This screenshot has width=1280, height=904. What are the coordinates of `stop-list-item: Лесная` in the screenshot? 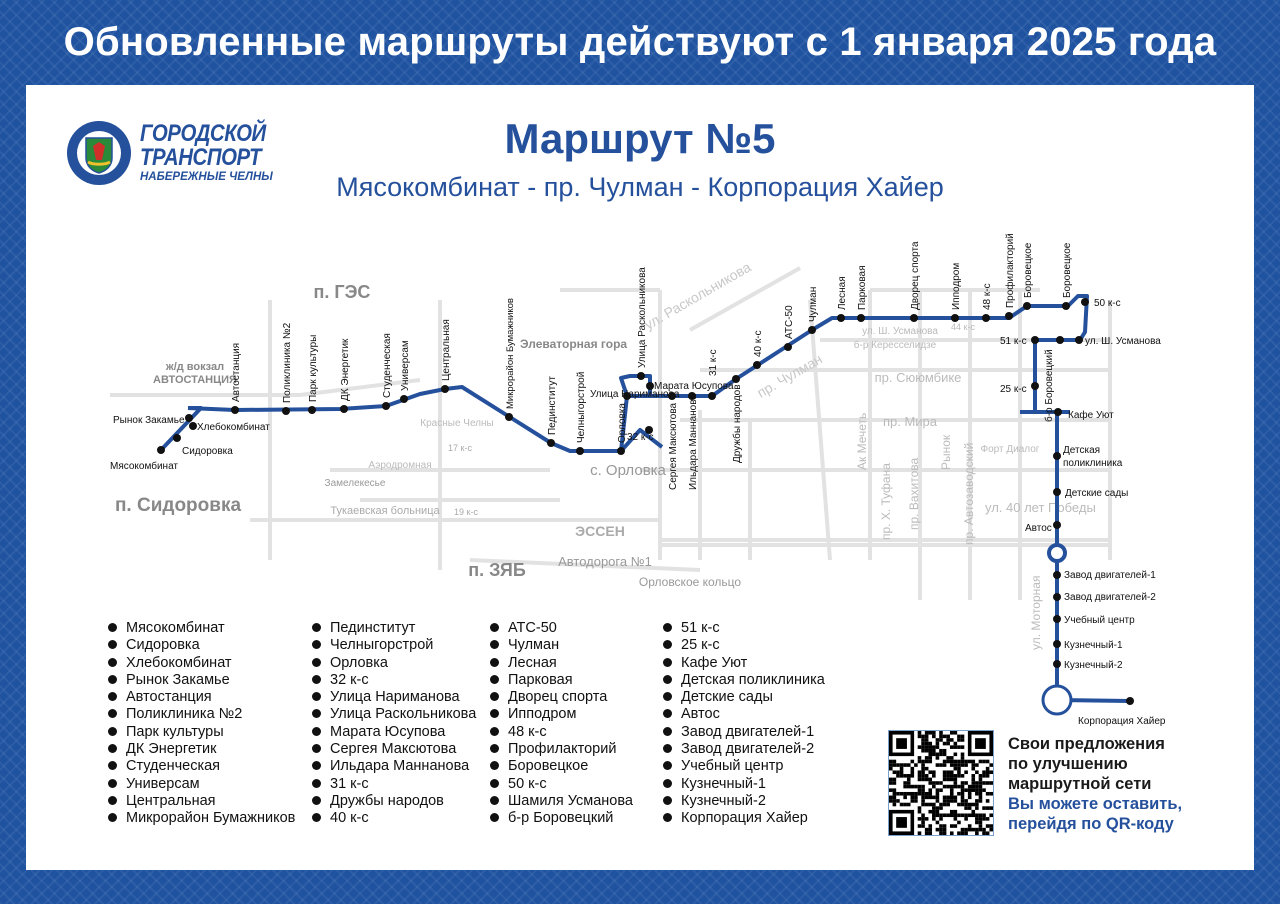 It's located at (561, 663).